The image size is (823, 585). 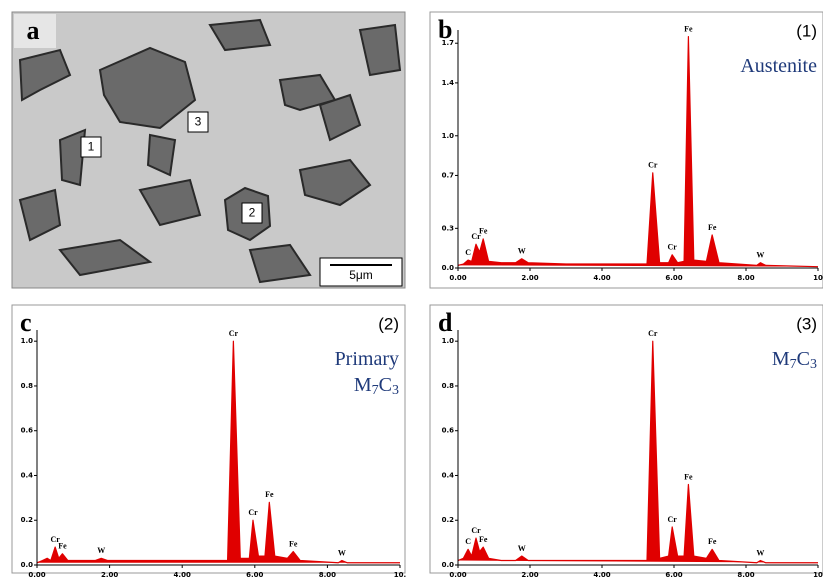 I want to click on region-label: 3, so click(x=198, y=122).